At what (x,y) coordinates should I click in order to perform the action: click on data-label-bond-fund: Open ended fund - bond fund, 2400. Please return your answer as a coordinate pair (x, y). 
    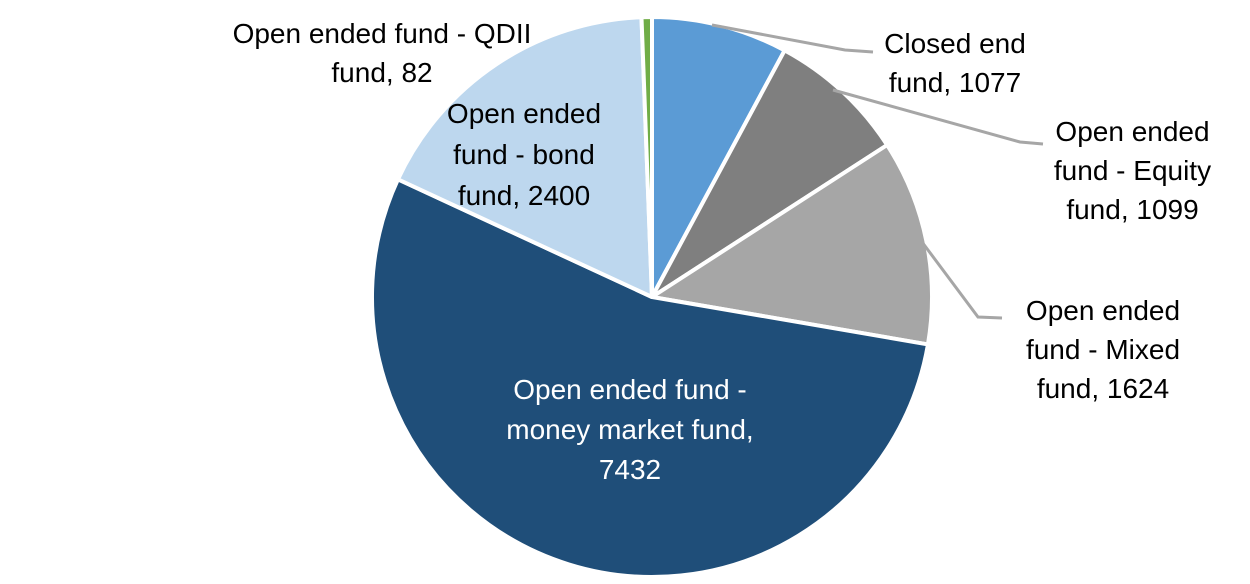
    Looking at the image, I should click on (524, 154).